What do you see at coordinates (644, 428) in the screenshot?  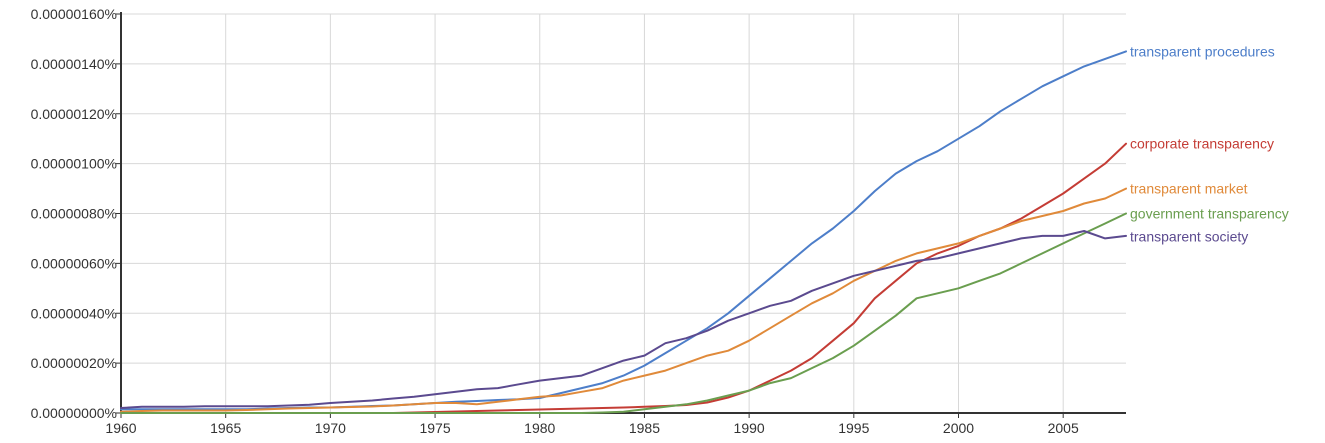 I see `x-tick-label: 1985` at bounding box center [644, 428].